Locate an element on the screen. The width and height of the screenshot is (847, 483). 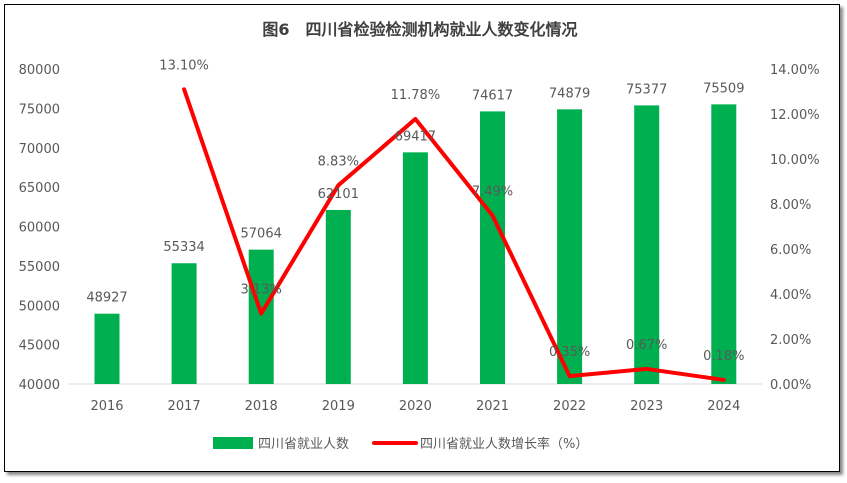
y-right-tick-label: 2.00% is located at coordinates (790, 340).